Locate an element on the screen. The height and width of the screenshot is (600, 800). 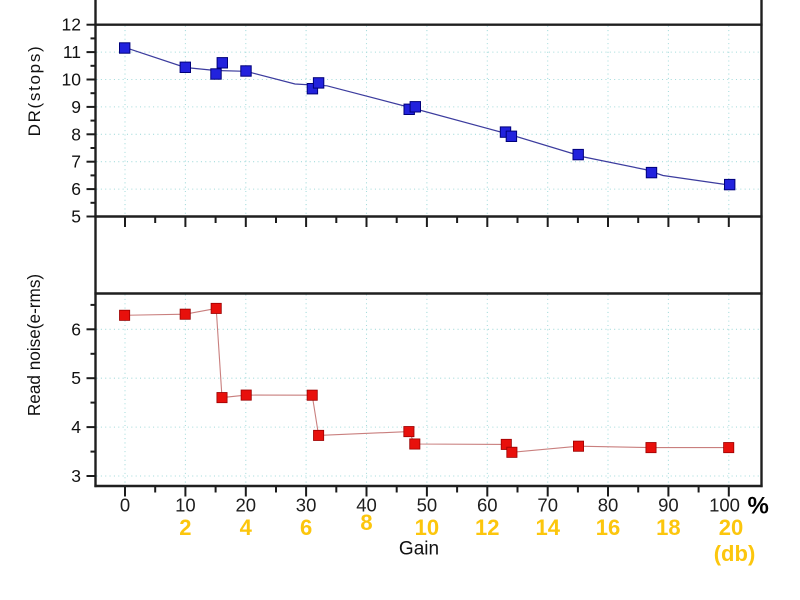
svg-text: 40 is located at coordinates (366, 505).